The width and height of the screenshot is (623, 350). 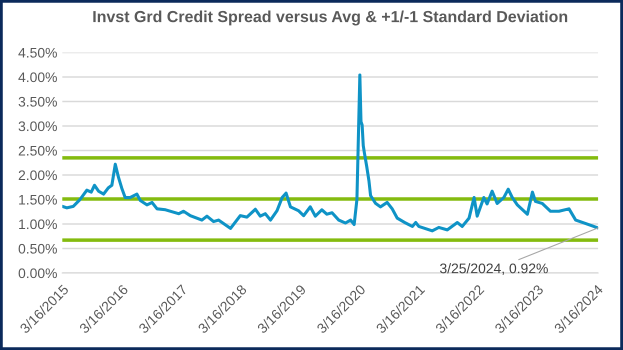 What do you see at coordinates (494, 269) in the screenshot?
I see `annotation: 3/25/2024, 0.92%` at bounding box center [494, 269].